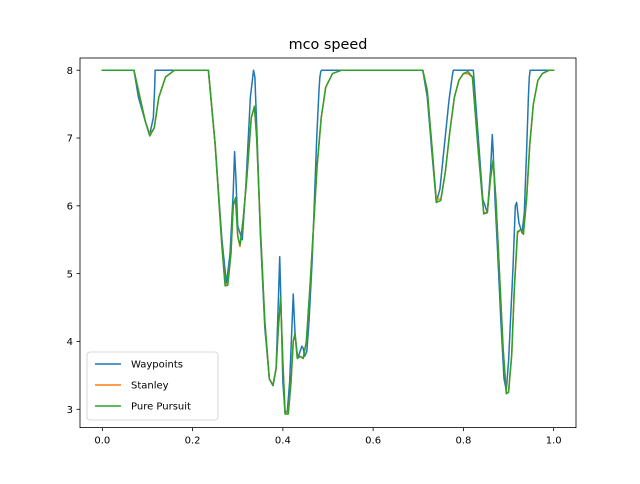 This screenshot has width=640, height=484. I want to click on x-tick-label: 1.0, so click(554, 441).